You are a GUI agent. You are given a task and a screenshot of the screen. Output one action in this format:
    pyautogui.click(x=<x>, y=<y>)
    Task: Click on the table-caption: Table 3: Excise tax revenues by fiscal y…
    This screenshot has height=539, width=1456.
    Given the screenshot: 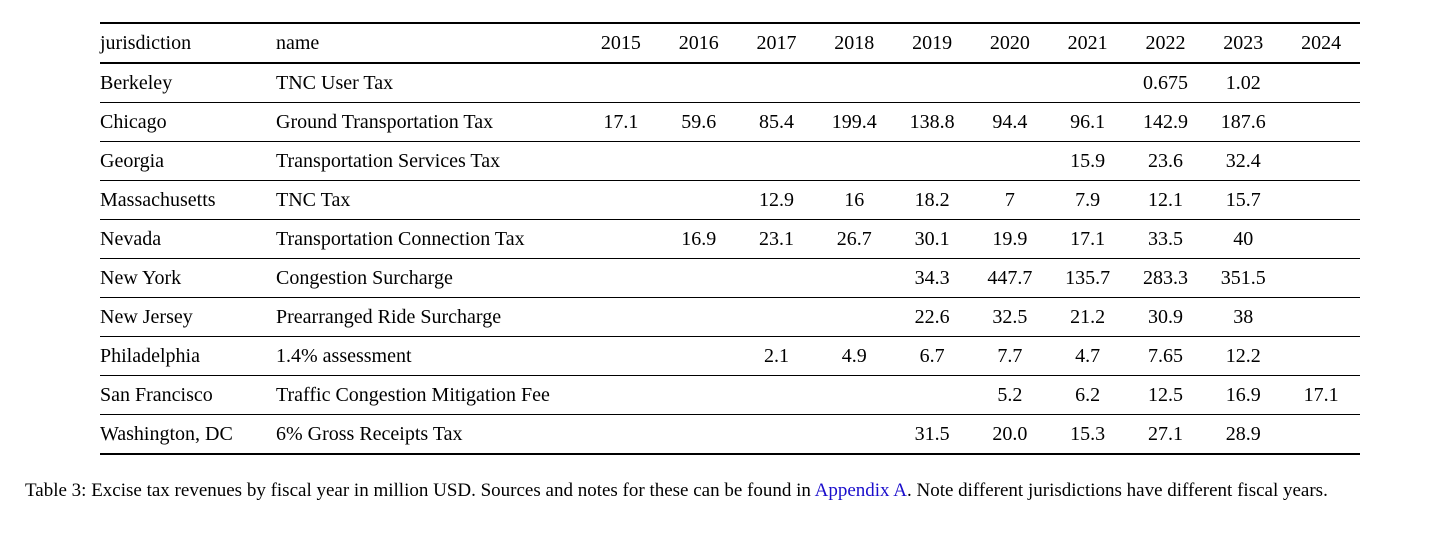 What is the action you would take?
    pyautogui.click(x=735, y=491)
    